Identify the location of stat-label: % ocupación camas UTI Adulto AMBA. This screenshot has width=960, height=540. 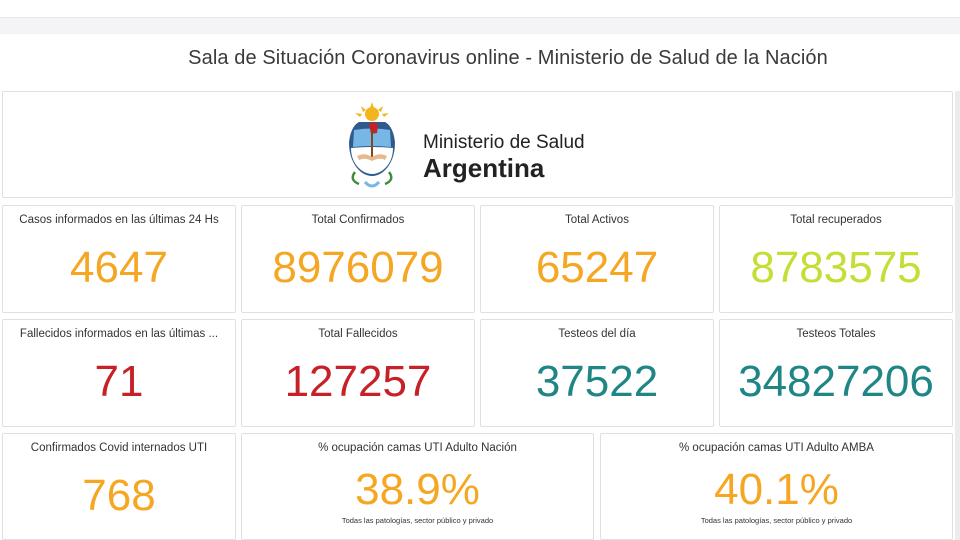
(776, 448).